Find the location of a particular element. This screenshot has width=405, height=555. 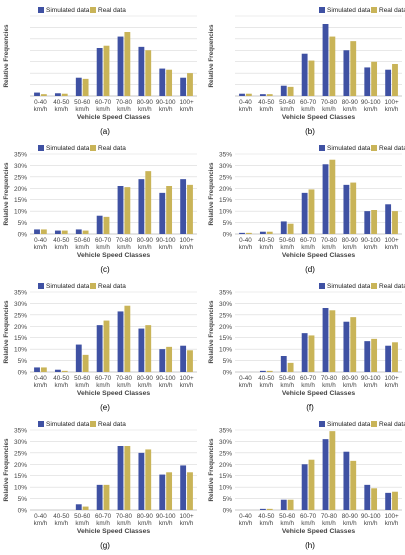

y-tick-label: 35% is located at coordinates (225, 155).